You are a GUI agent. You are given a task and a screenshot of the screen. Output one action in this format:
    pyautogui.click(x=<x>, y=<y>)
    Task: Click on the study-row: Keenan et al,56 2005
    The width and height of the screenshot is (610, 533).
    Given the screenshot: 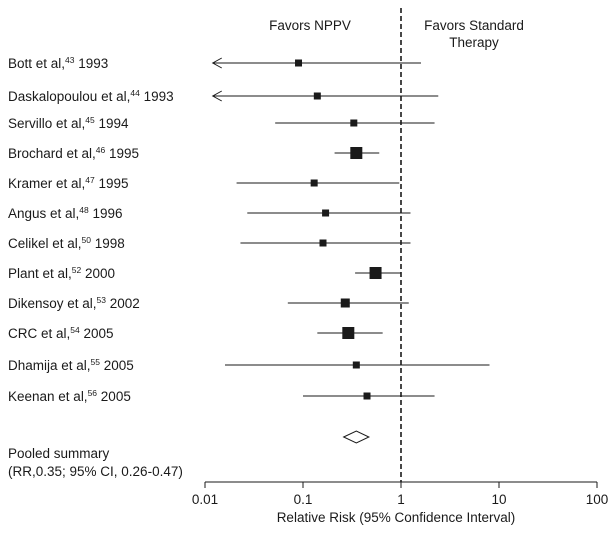 What is the action you would take?
    pyautogui.click(x=221, y=396)
    